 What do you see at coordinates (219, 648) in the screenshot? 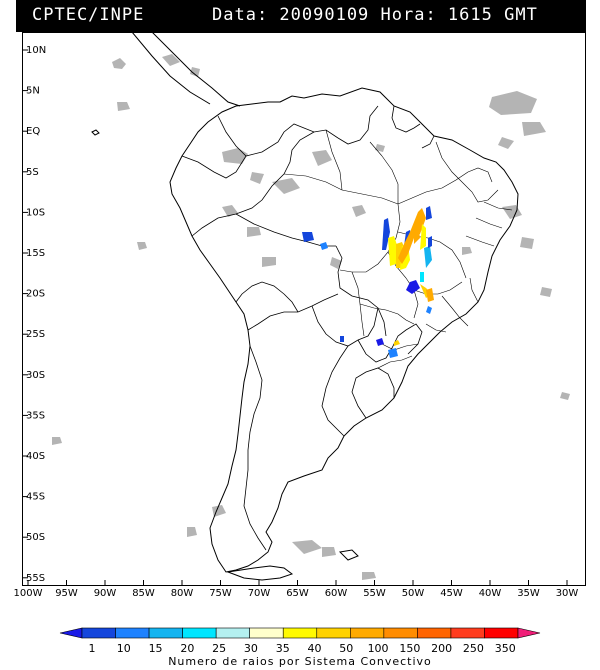
I see `colorbar-threshold-label: 25` at bounding box center [219, 648].